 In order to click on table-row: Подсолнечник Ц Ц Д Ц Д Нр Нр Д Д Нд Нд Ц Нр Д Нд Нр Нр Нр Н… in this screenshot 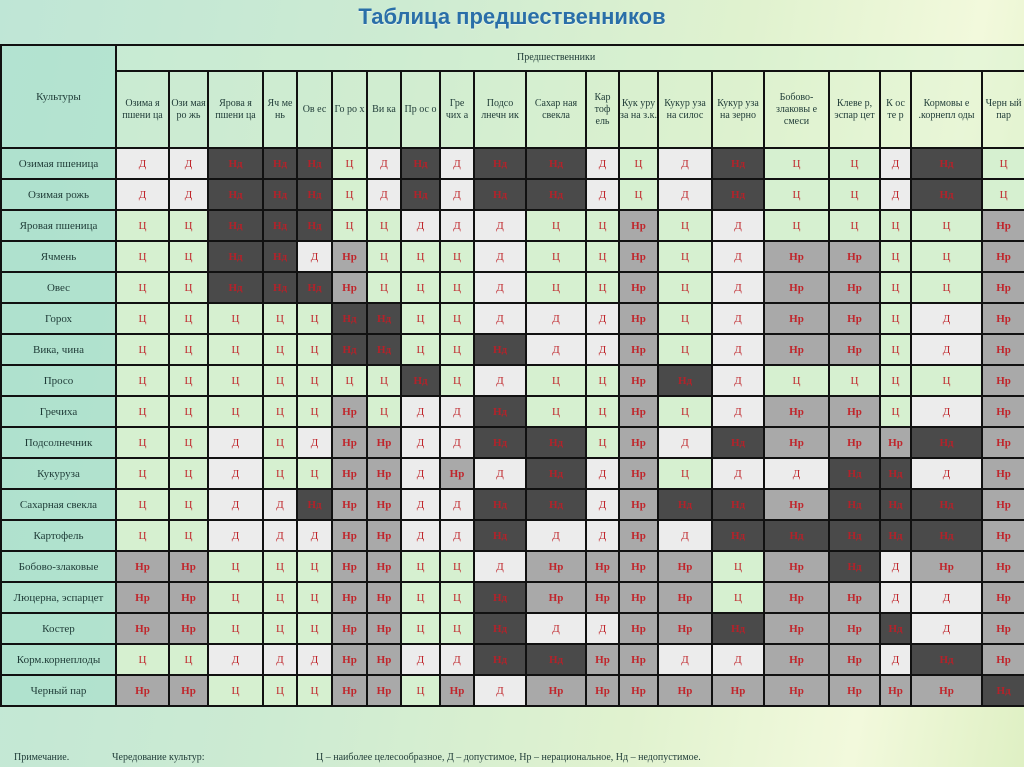, I will do `click(512, 442)`.